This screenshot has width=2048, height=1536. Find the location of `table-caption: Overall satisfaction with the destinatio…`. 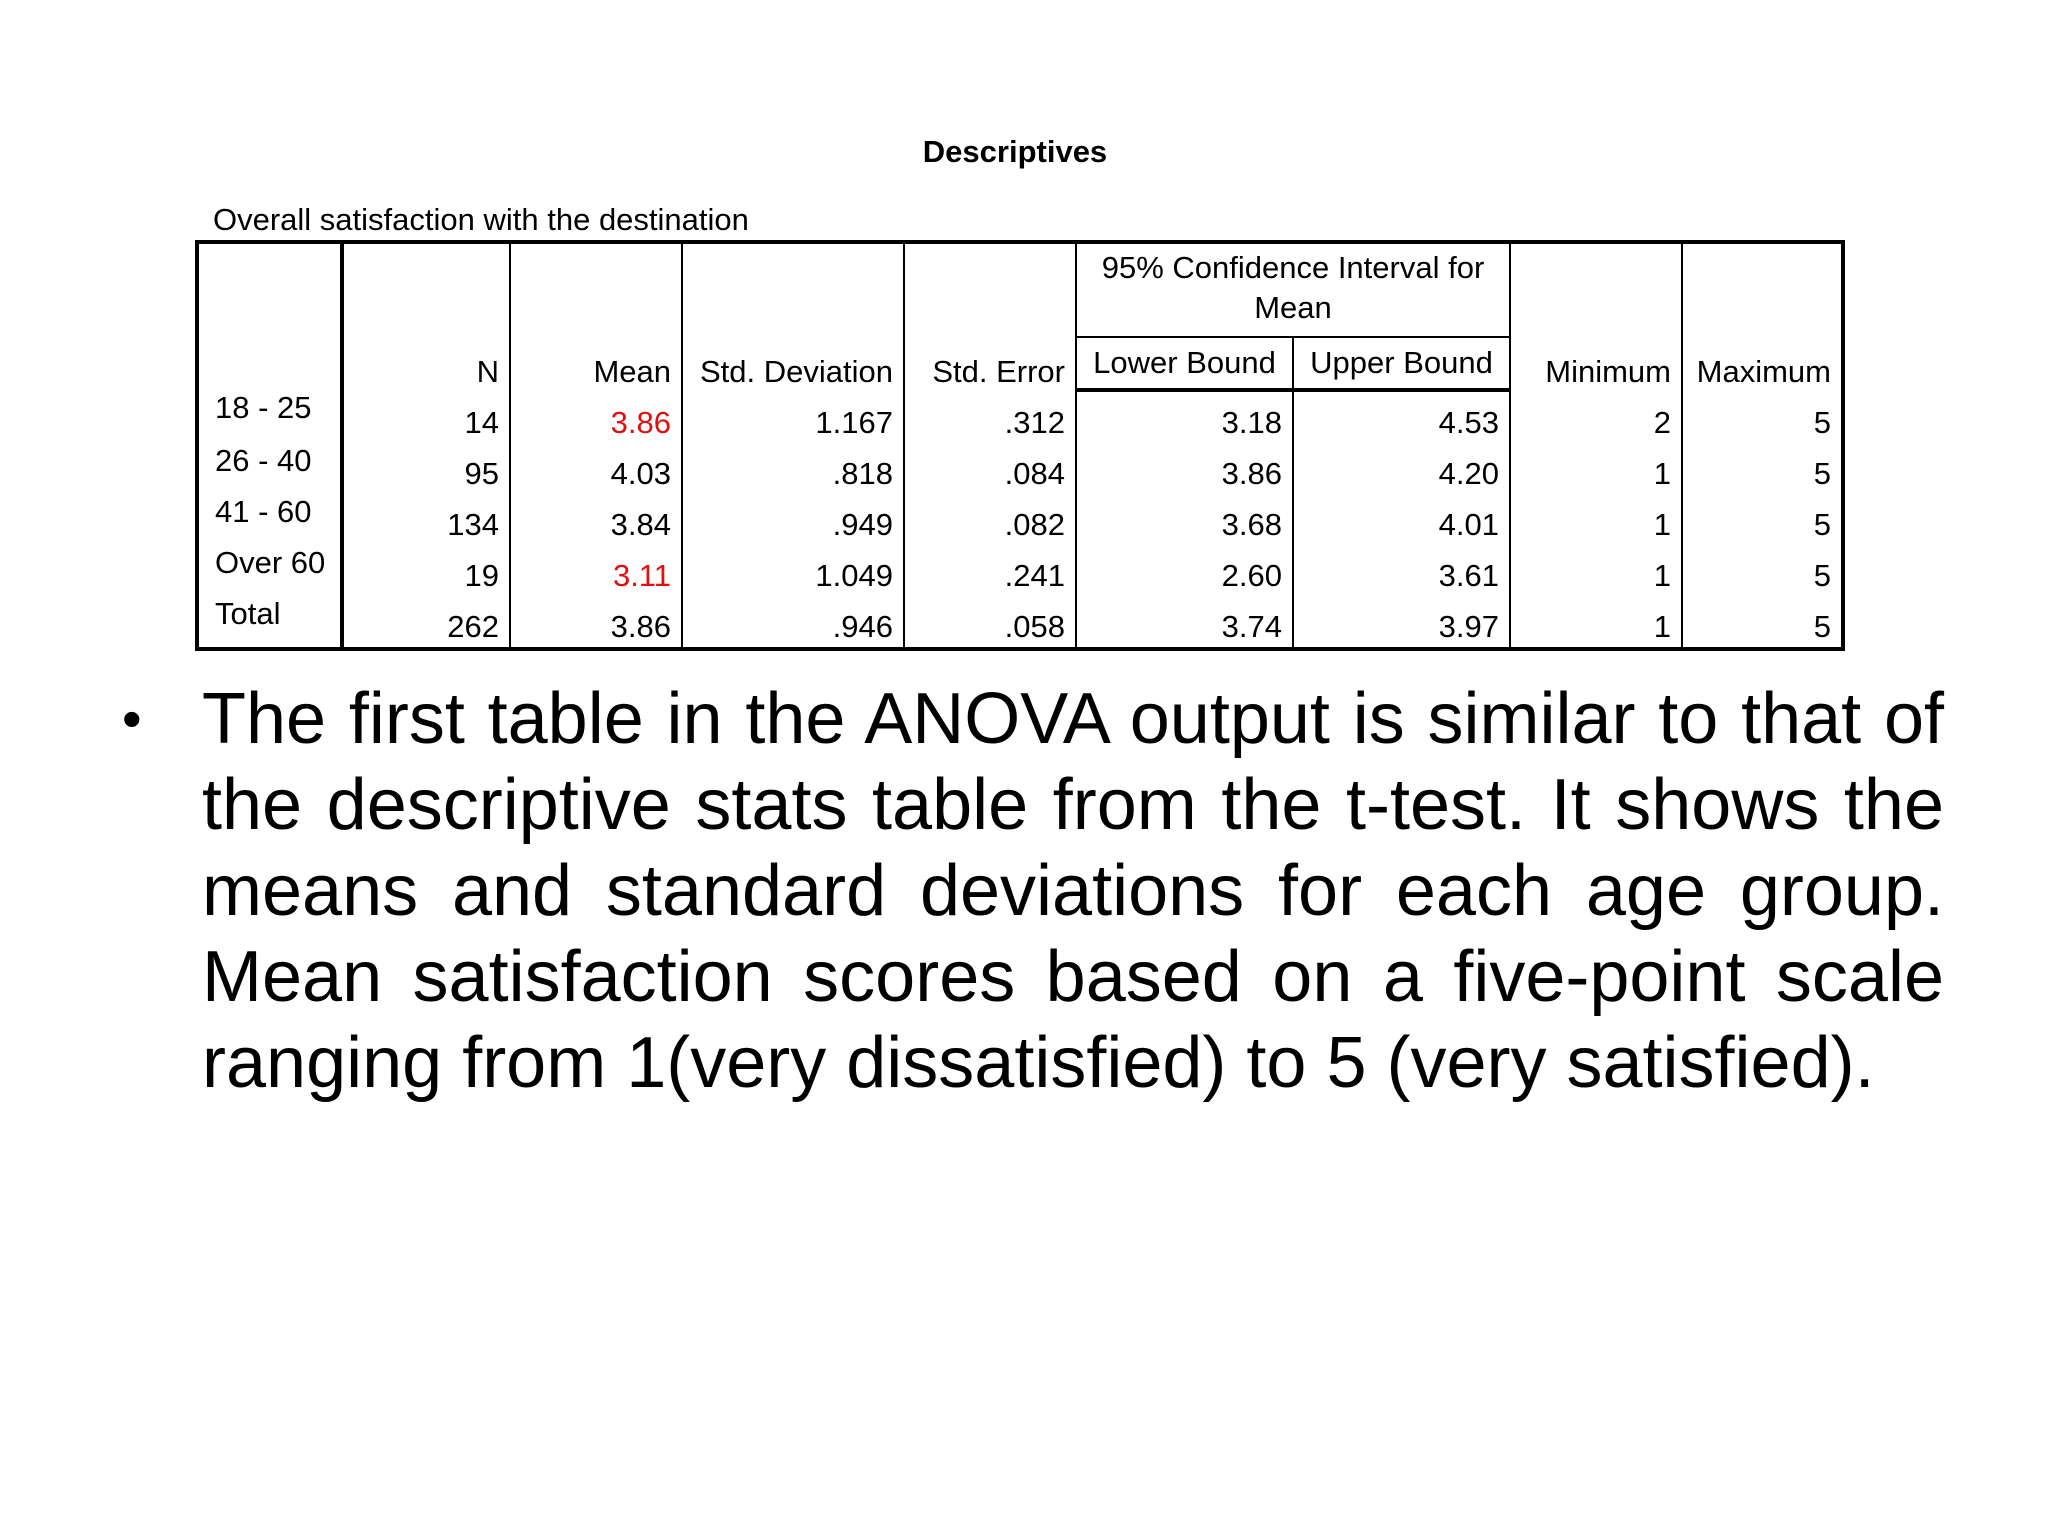

table-caption: Overall satisfaction with the destinatio… is located at coordinates (481, 219).